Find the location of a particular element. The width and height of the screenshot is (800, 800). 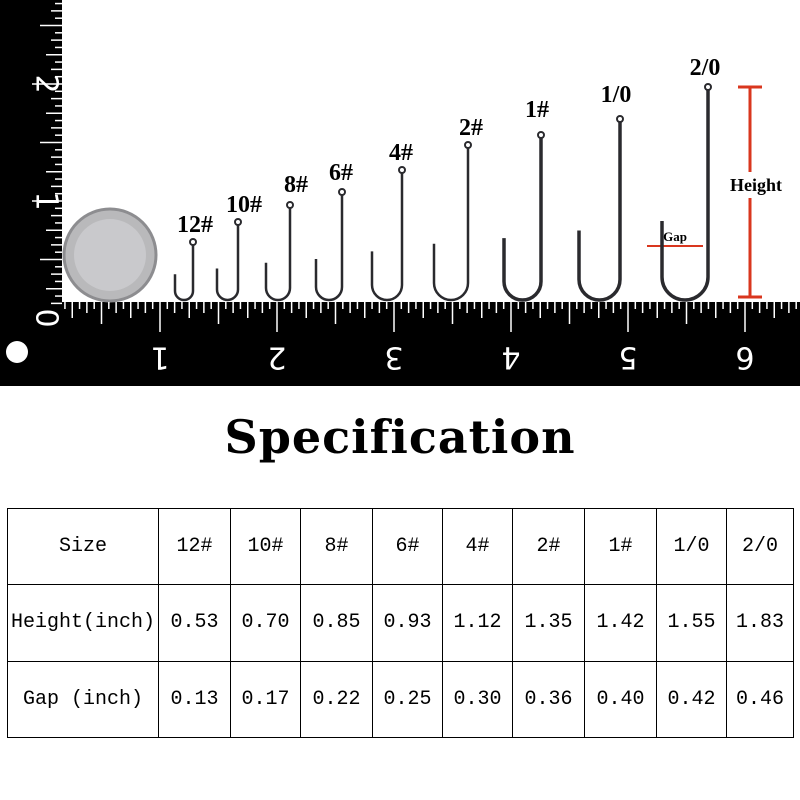

table-cell: 0.70 is located at coordinates (265, 623).